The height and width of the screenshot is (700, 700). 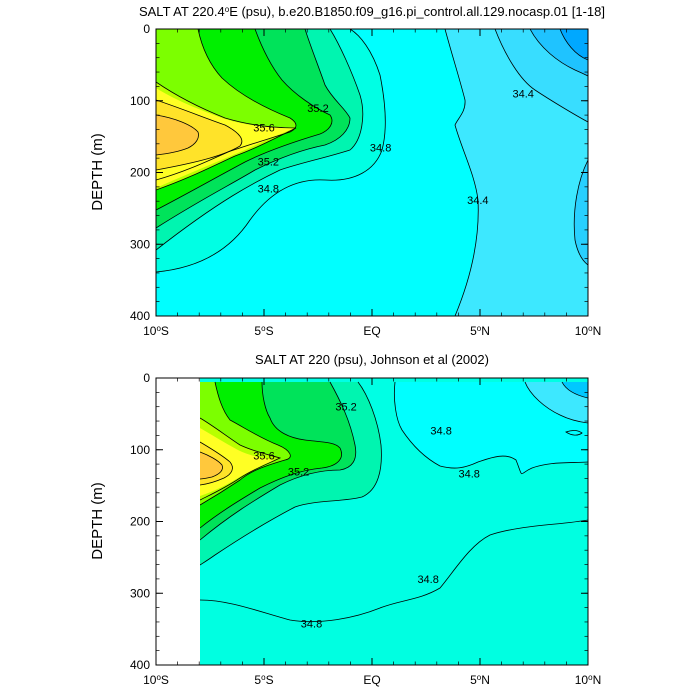 What do you see at coordinates (140, 450) in the screenshot?
I see `bottom-y-tick-label: 100` at bounding box center [140, 450].